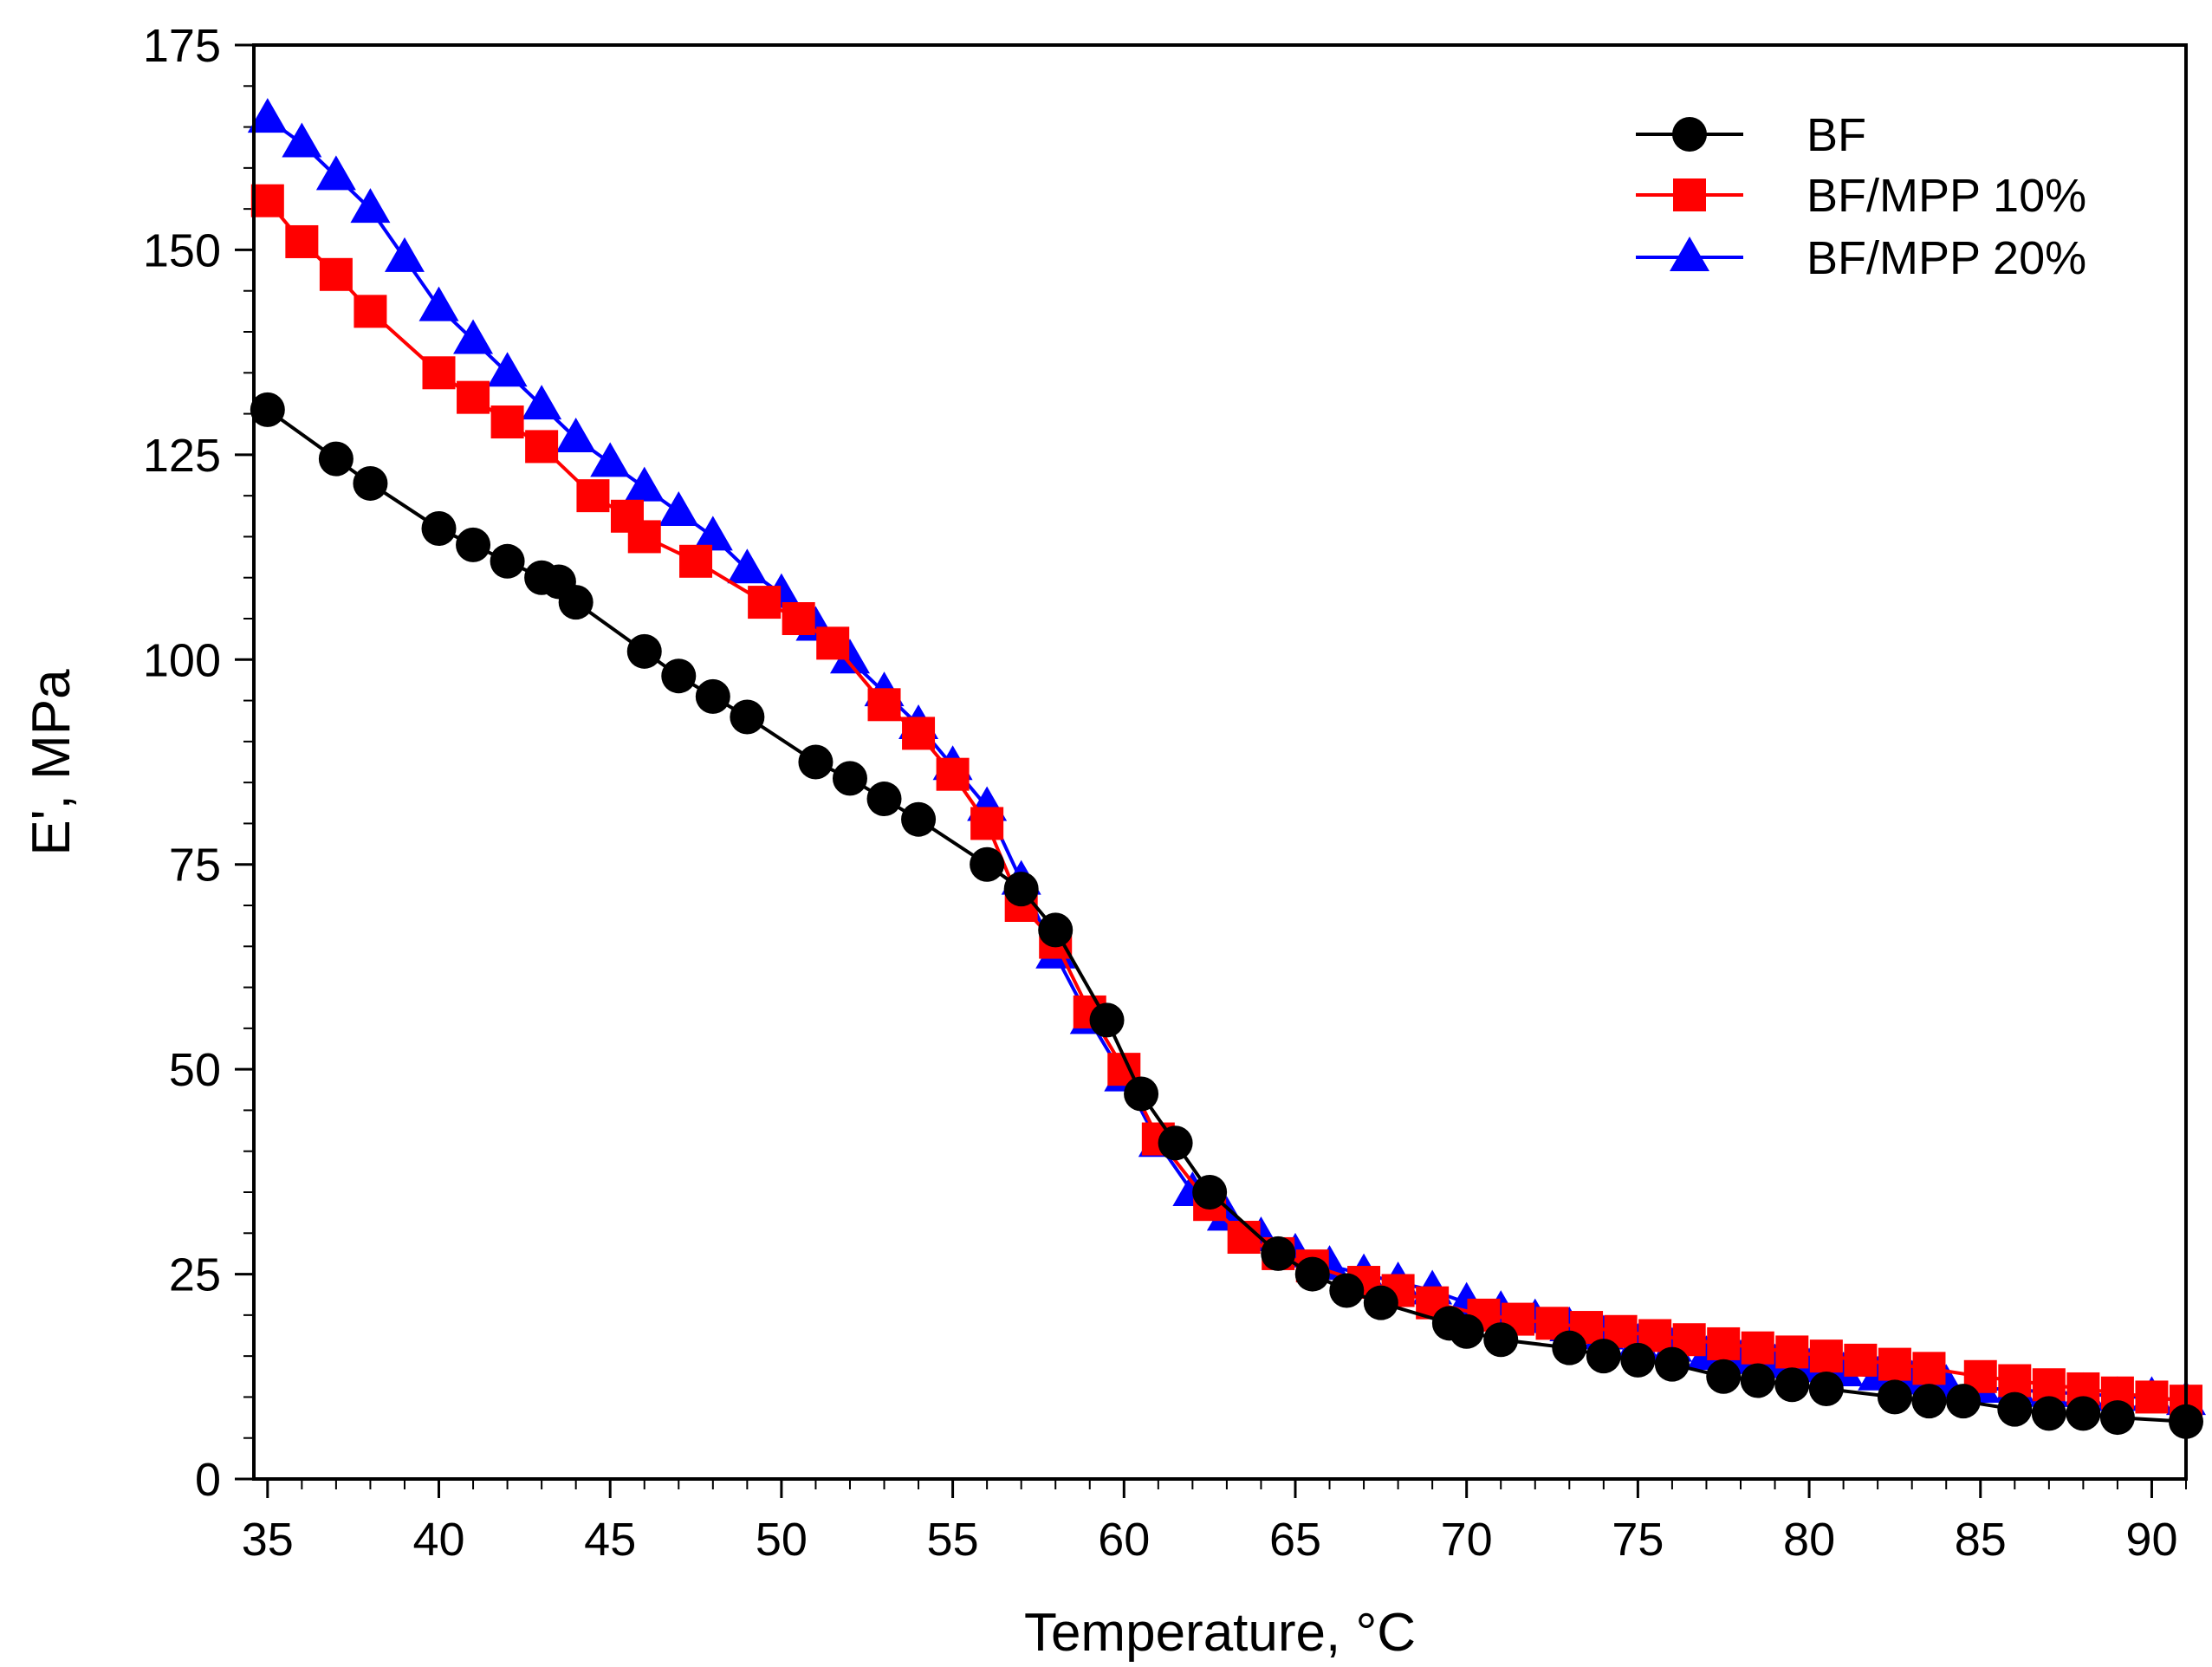 The image size is (2212, 1667). Describe the element at coordinates (1946, 196) in the screenshot. I see `legend-label: BF/MPP 10%` at that location.